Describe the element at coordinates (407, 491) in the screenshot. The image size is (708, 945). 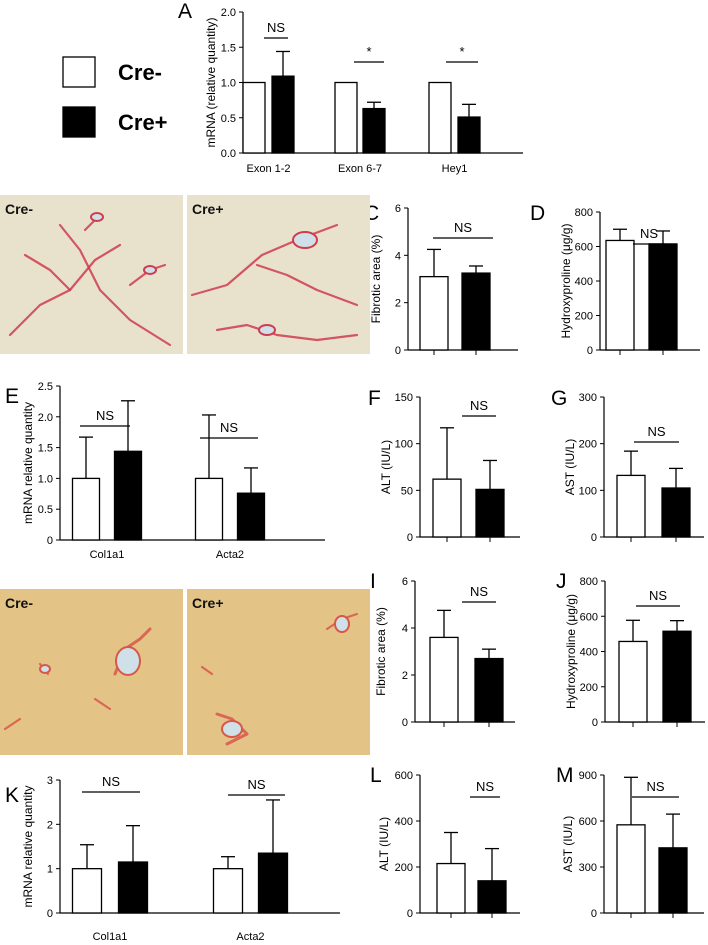
I see `y-tick-label: 50` at that location.